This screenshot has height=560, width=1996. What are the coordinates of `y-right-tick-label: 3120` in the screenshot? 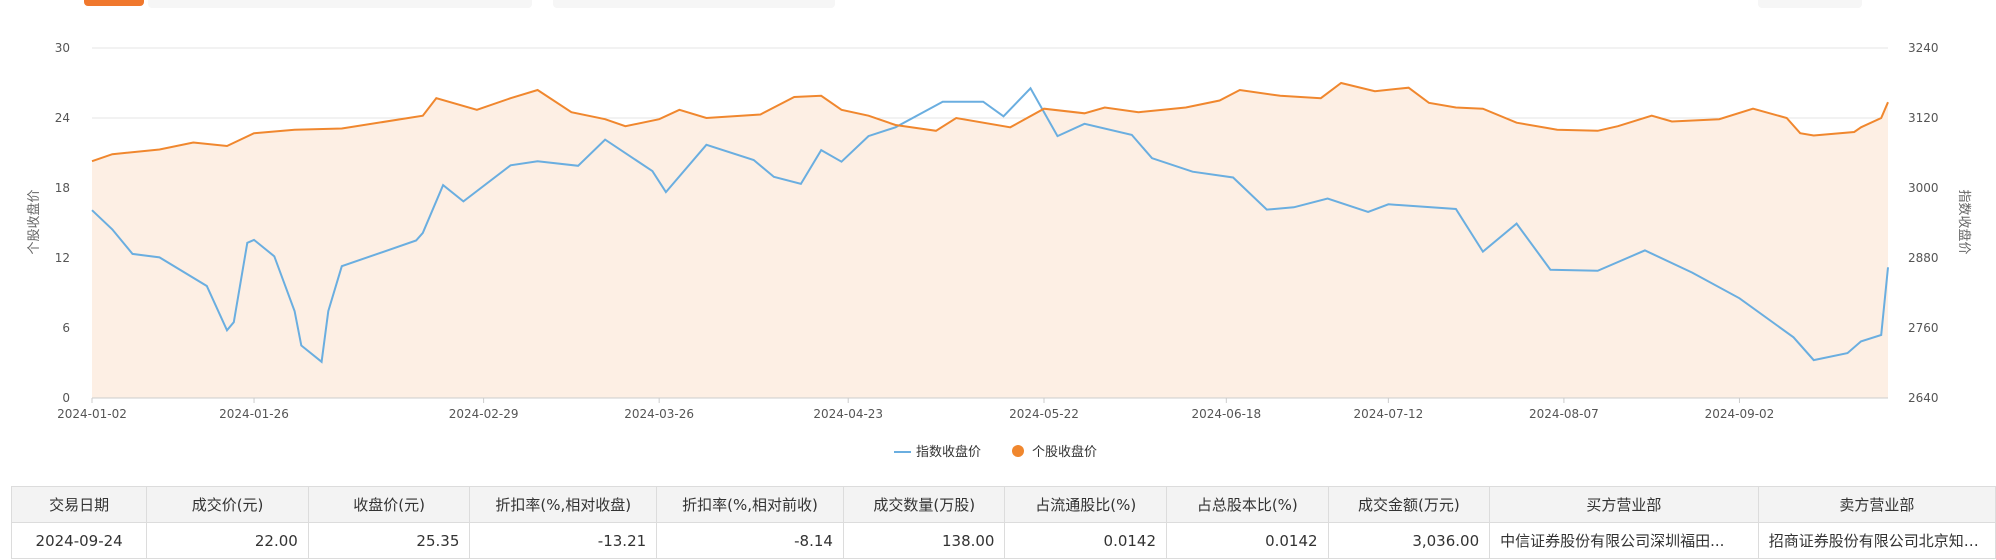 It's located at (1923, 118).